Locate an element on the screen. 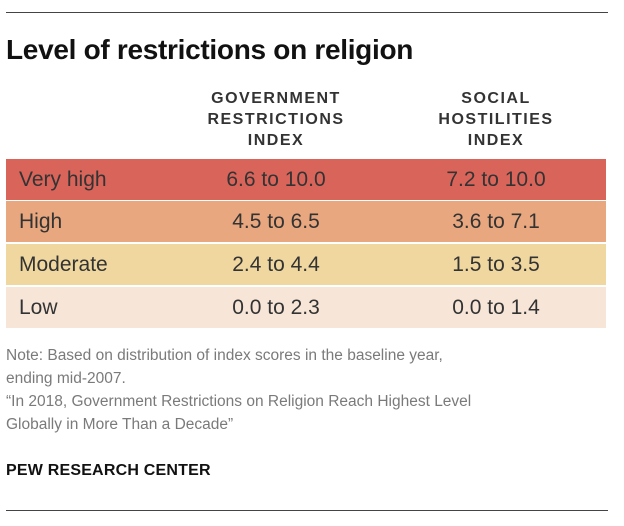 This screenshot has height=526, width=624. table-row-high: High 4.5 to 6.5 3.6 to 7.1 is located at coordinates (306, 221).